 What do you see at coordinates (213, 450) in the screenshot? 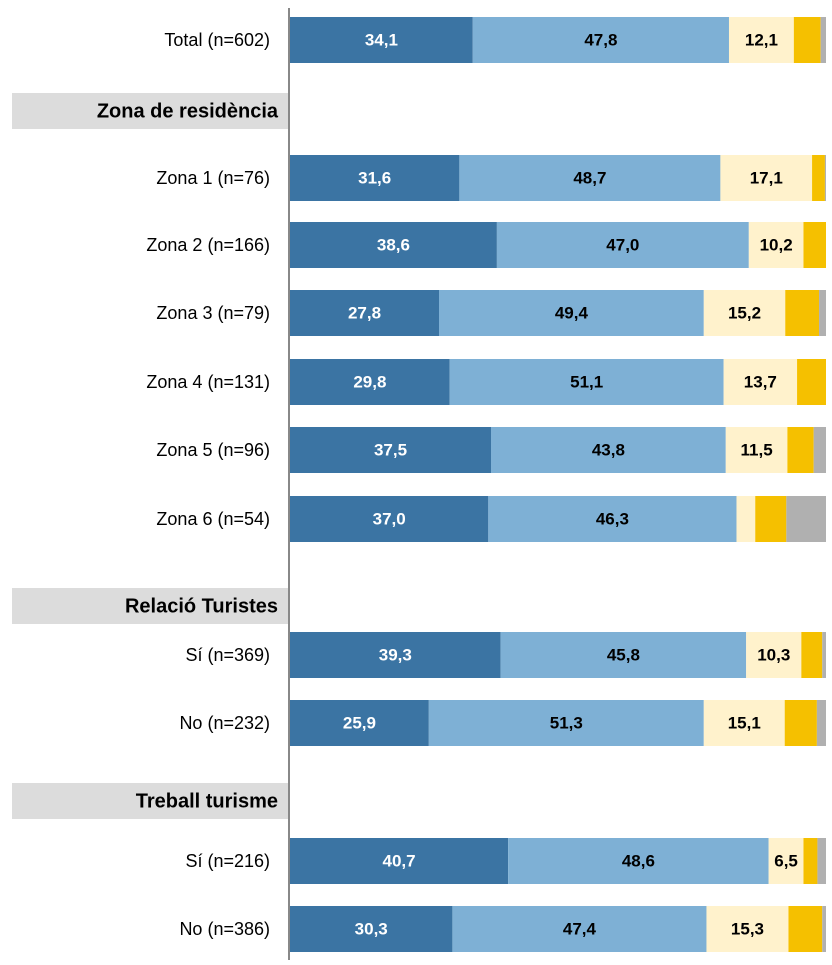
I see `category-label: Zona 5 (n=96)` at bounding box center [213, 450].